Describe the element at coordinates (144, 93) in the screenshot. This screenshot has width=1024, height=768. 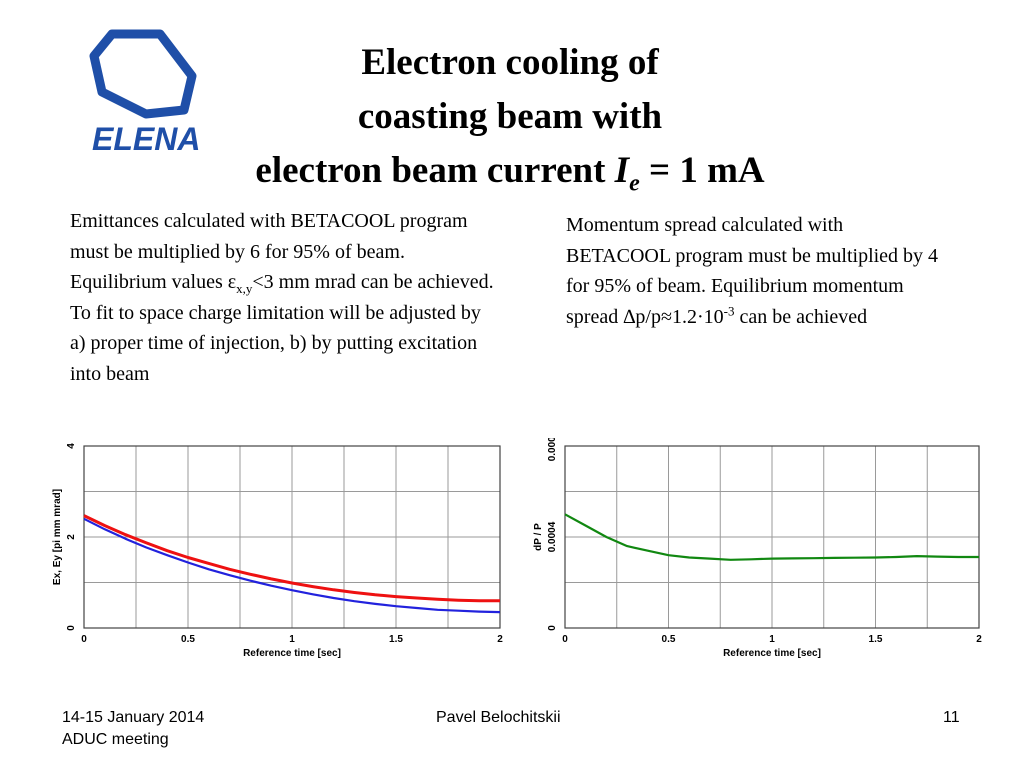
I see `elena-logo-graphic: ELENA` at that location.